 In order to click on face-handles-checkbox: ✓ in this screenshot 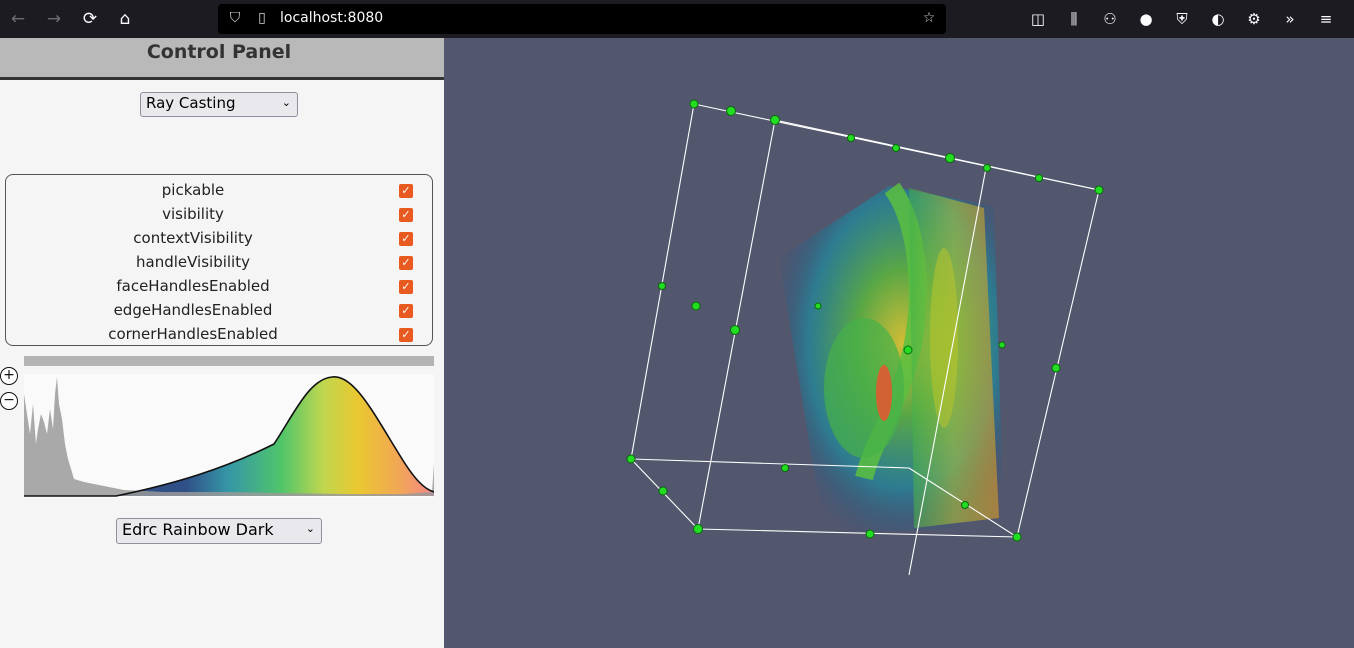, I will do `click(406, 287)`.